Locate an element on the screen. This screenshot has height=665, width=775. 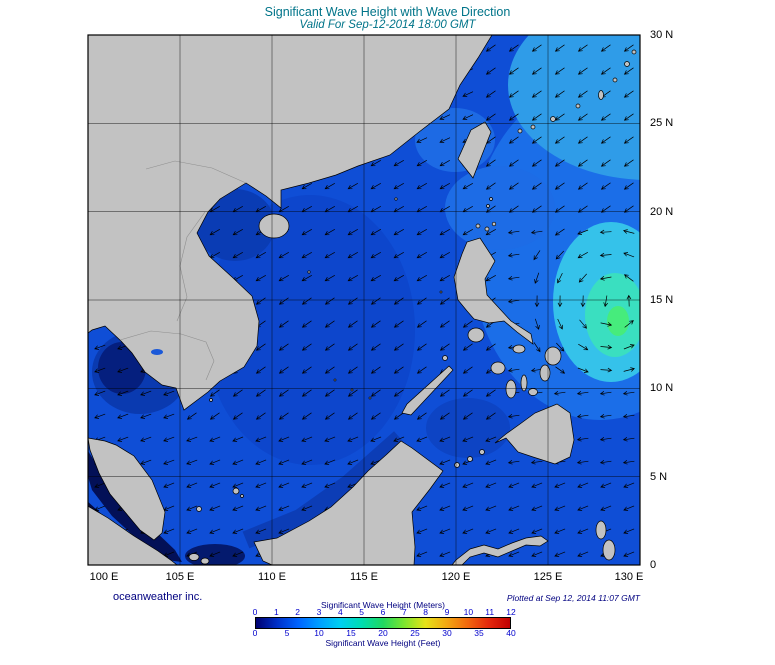
scarborough-shoal is located at coordinates (441, 292).